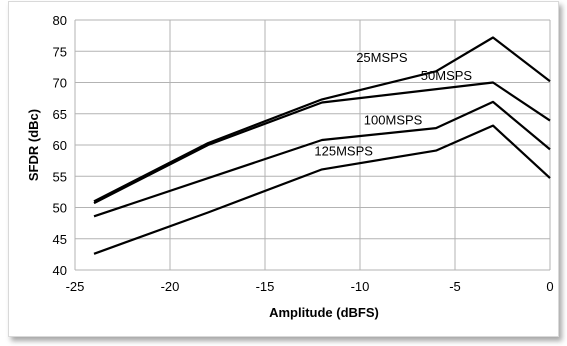 This screenshot has height=346, width=567. Describe the element at coordinates (343, 151) in the screenshot. I see `series-label-125msps: 125MSPS` at that location.